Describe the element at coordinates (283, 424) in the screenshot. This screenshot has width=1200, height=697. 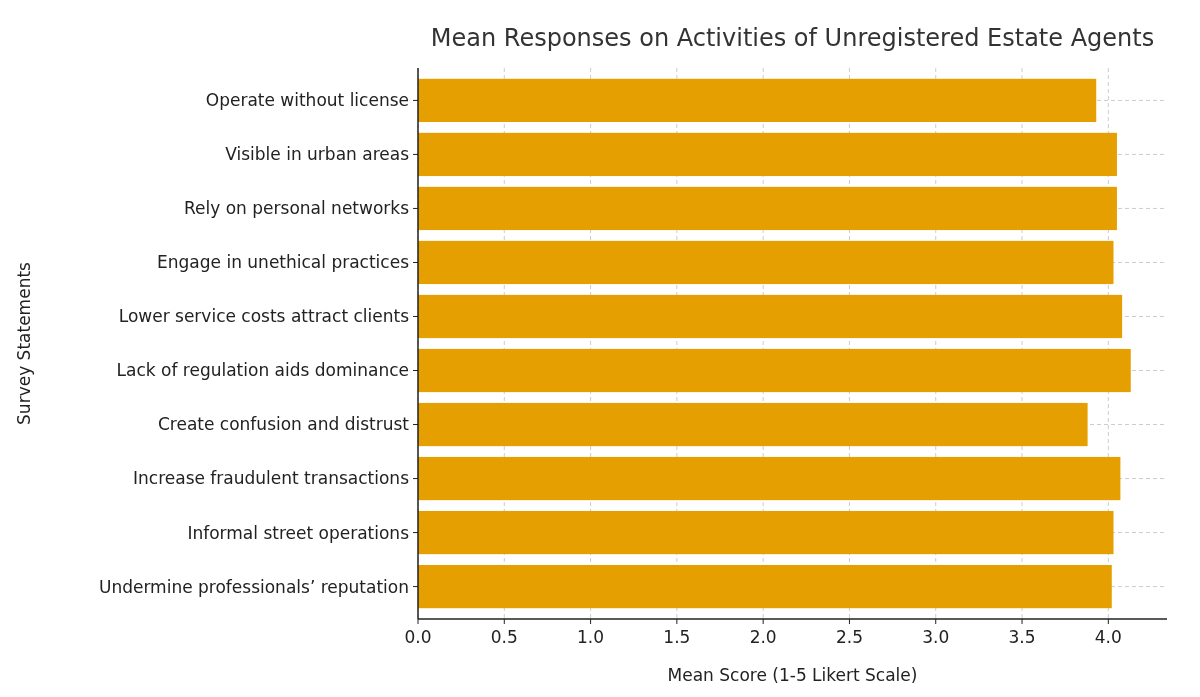
I see `y-tick-label: Create confusion and distrust` at that location.